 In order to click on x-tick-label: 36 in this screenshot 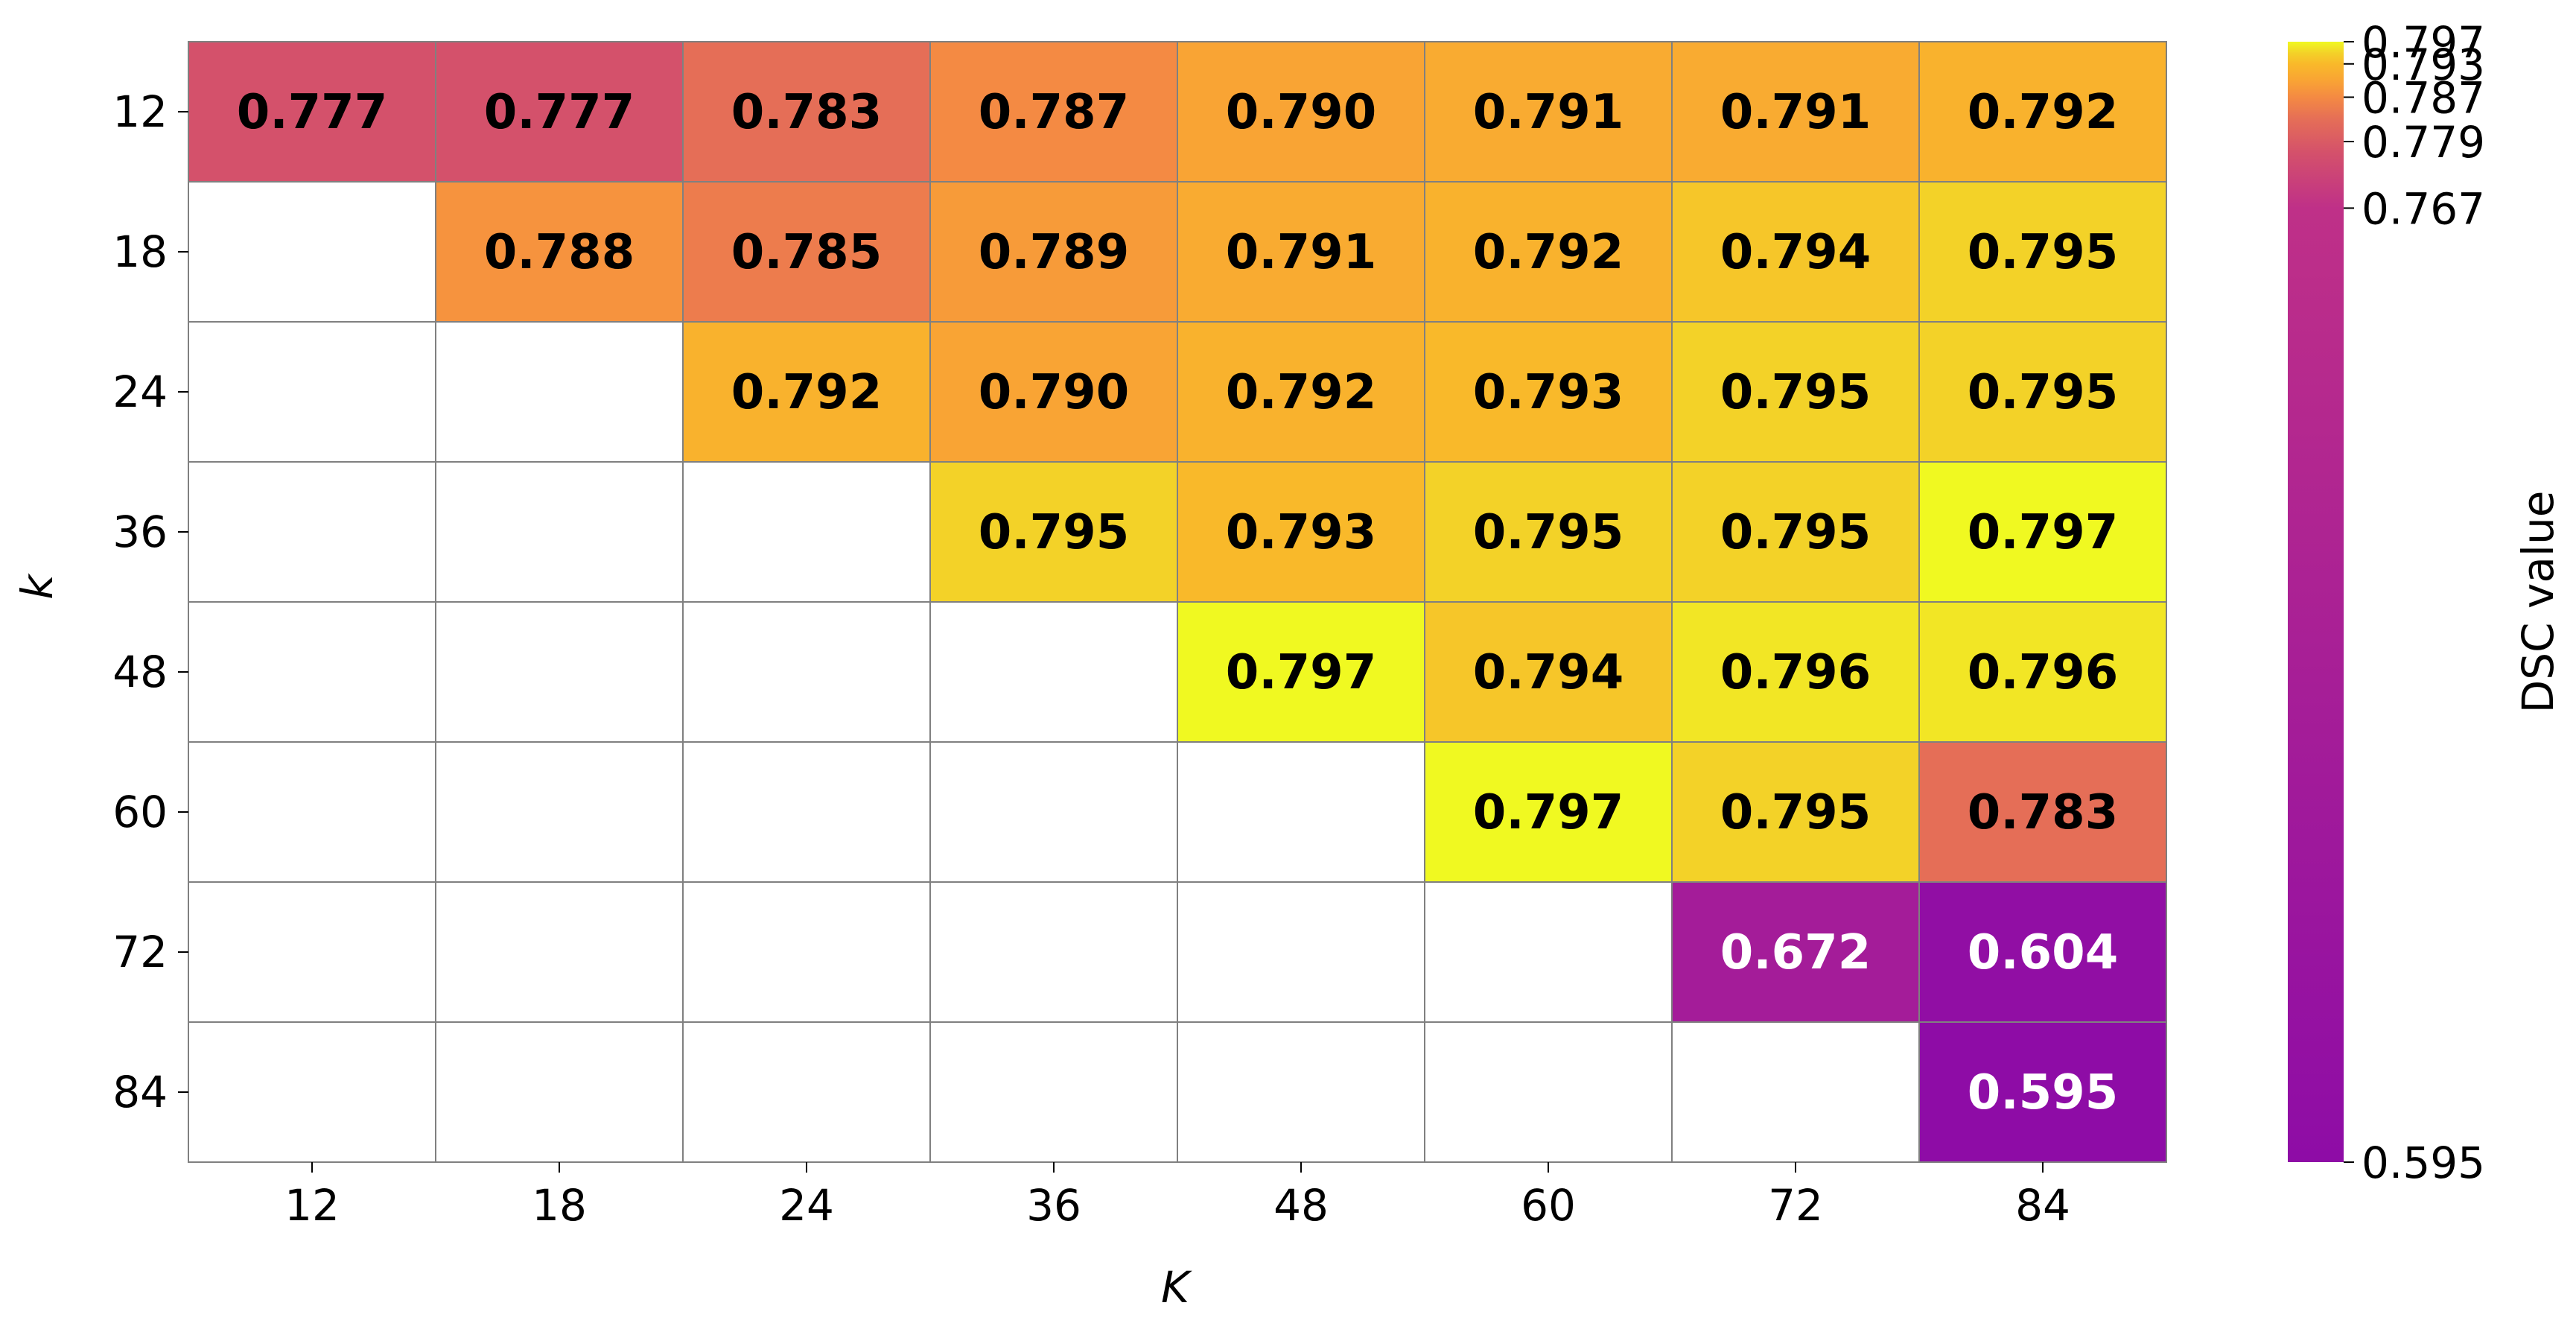, I will do `click(1053, 1205)`.